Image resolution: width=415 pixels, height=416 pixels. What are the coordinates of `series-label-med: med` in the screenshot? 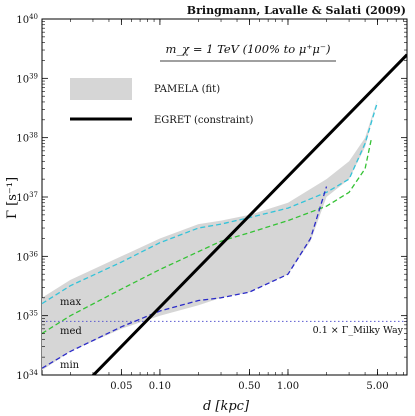 It's located at (71, 331).